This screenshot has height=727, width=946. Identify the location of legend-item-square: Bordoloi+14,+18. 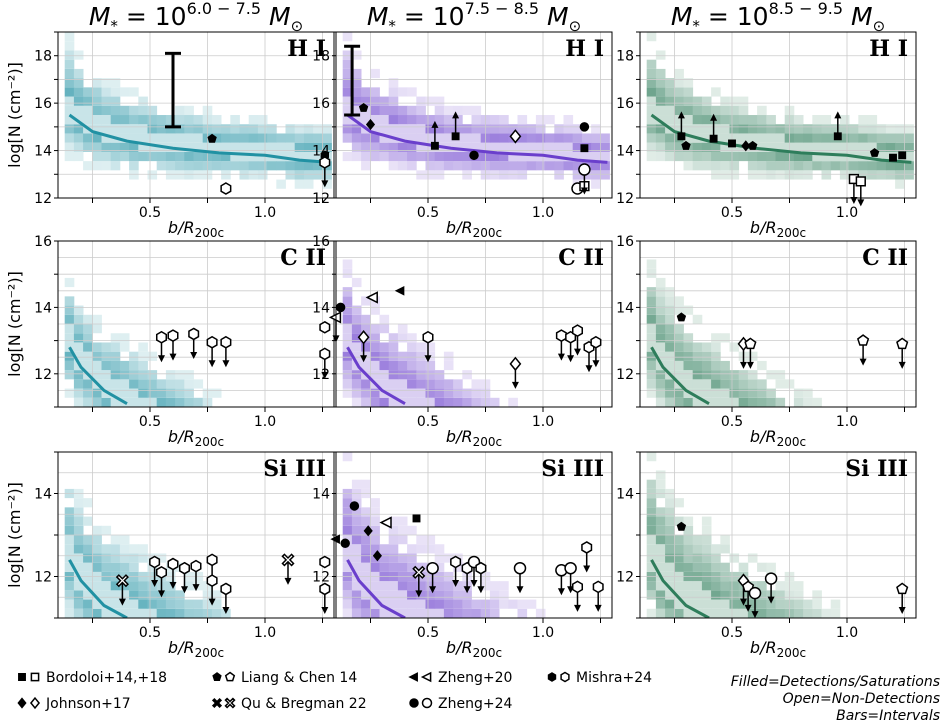
(92, 678).